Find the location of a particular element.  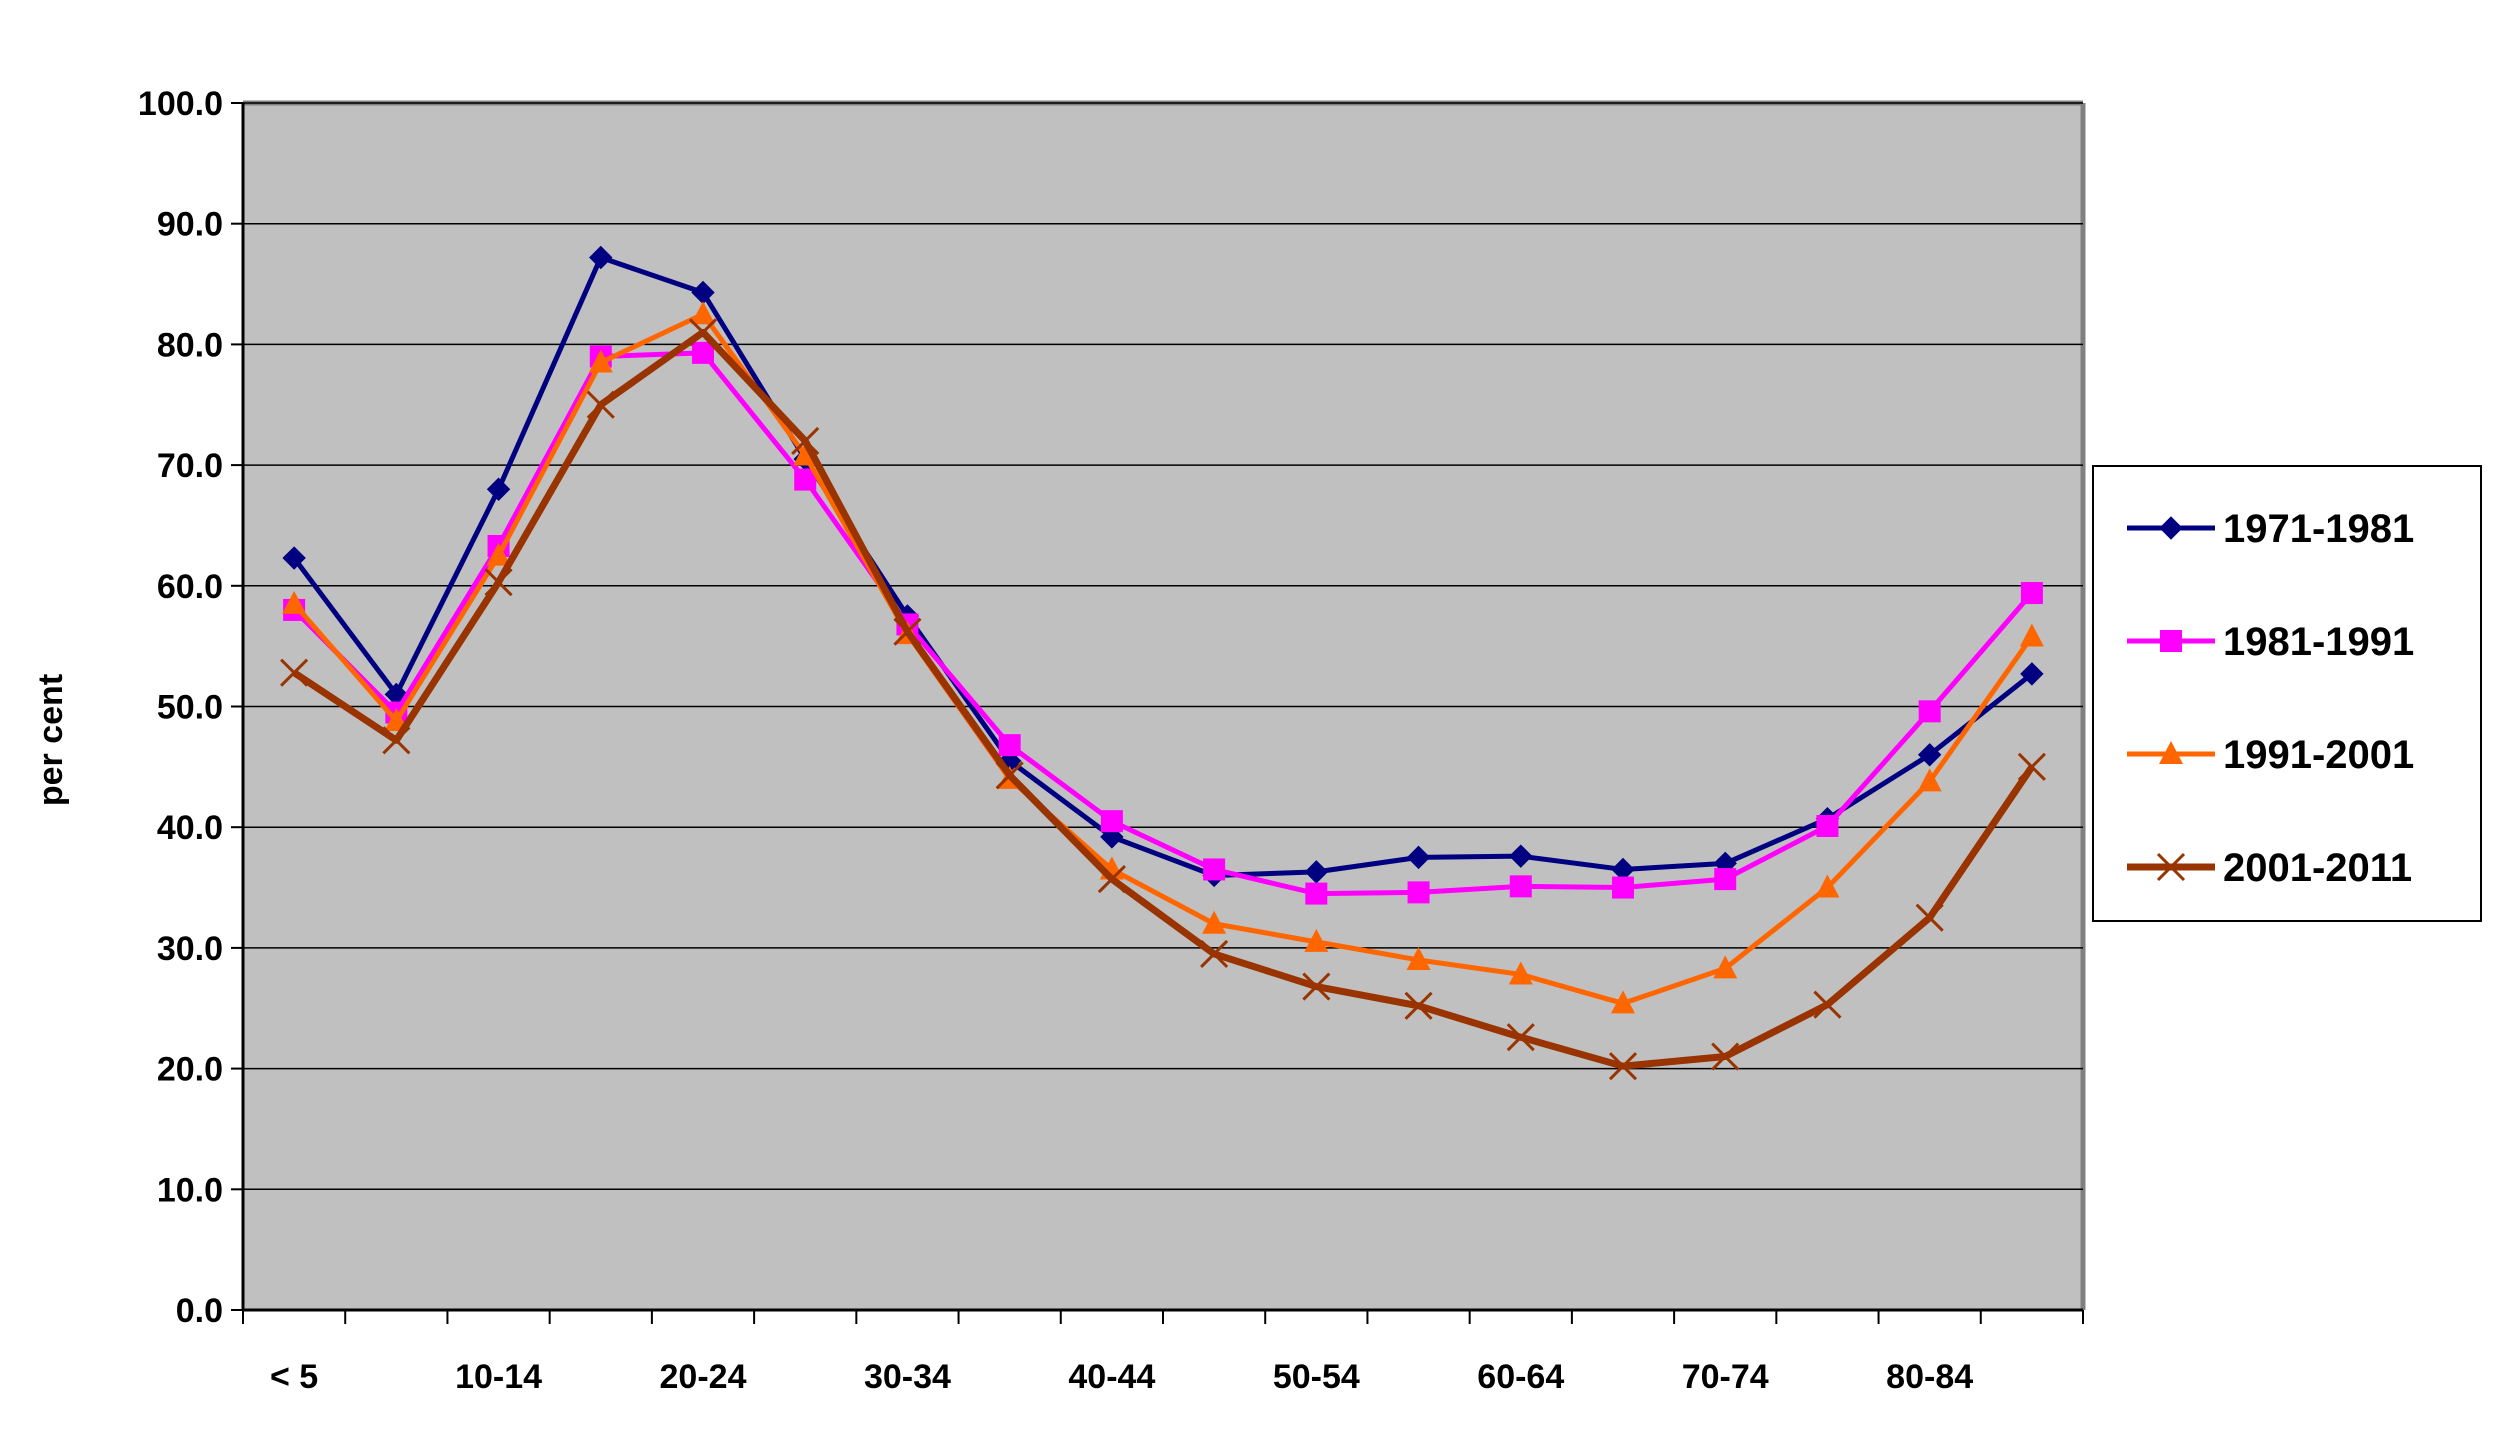

y-tick-label: 50.0 is located at coordinates (190, 708).